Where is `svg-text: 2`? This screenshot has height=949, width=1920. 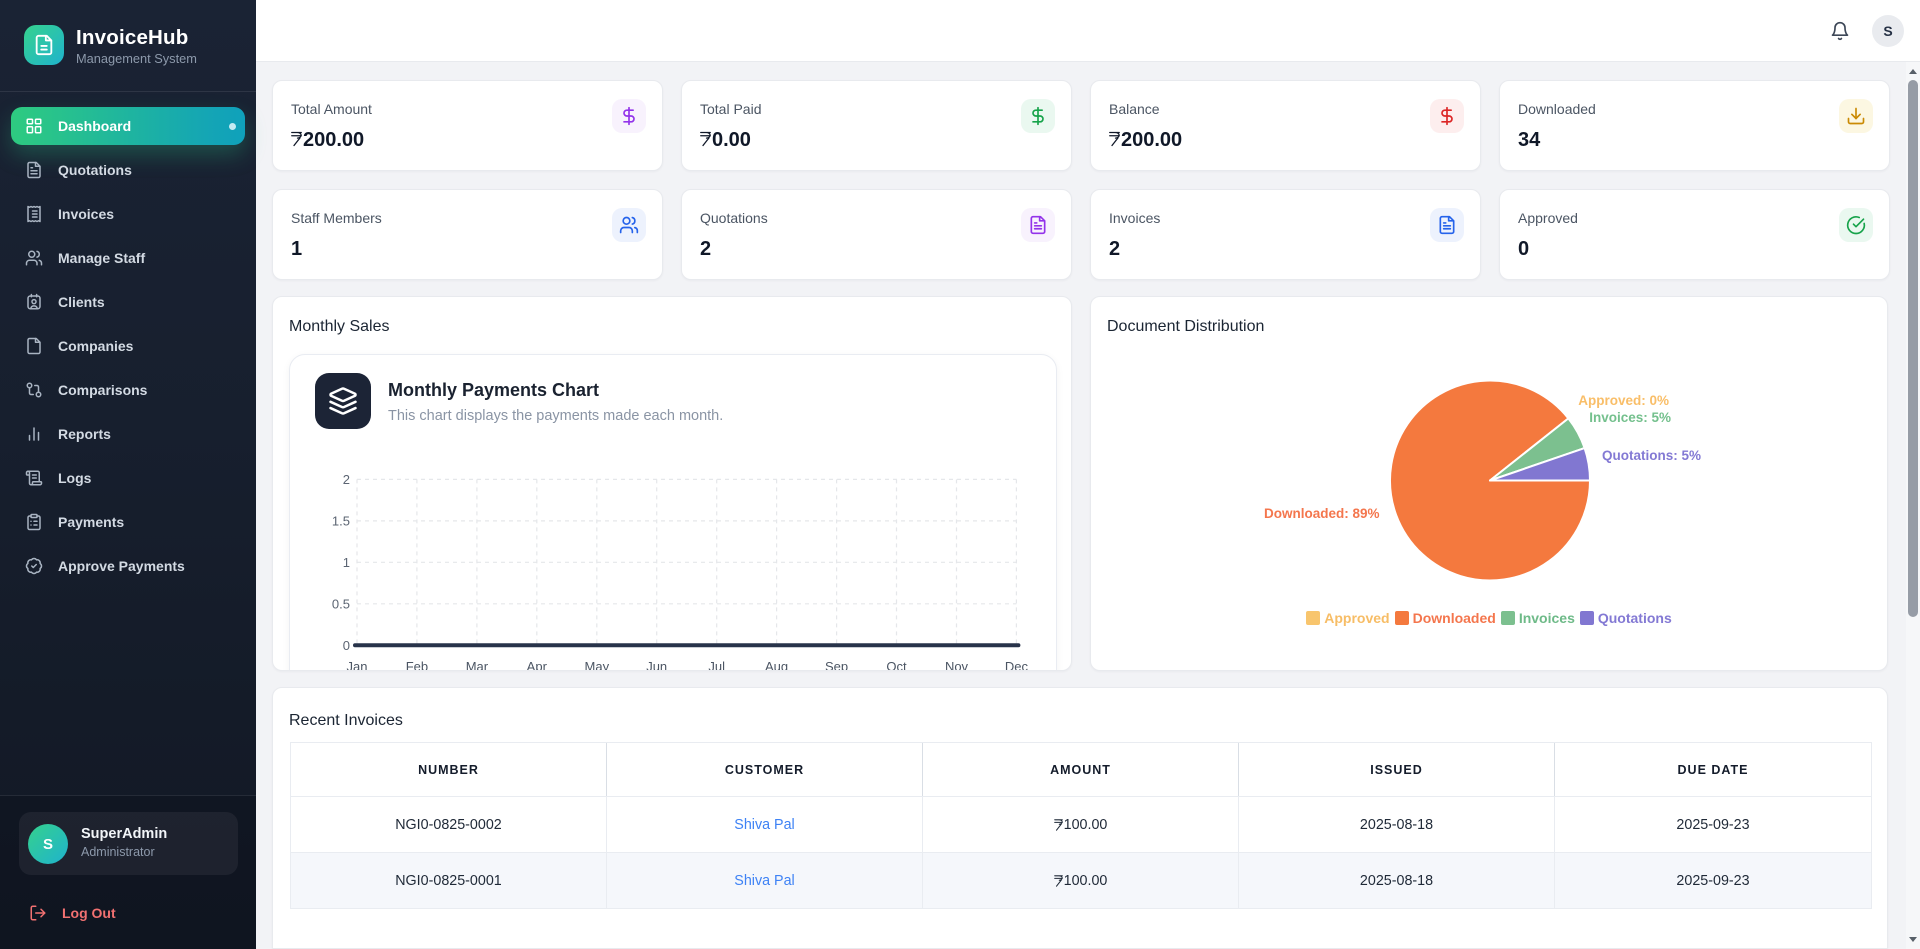 svg-text: 2 is located at coordinates (346, 479).